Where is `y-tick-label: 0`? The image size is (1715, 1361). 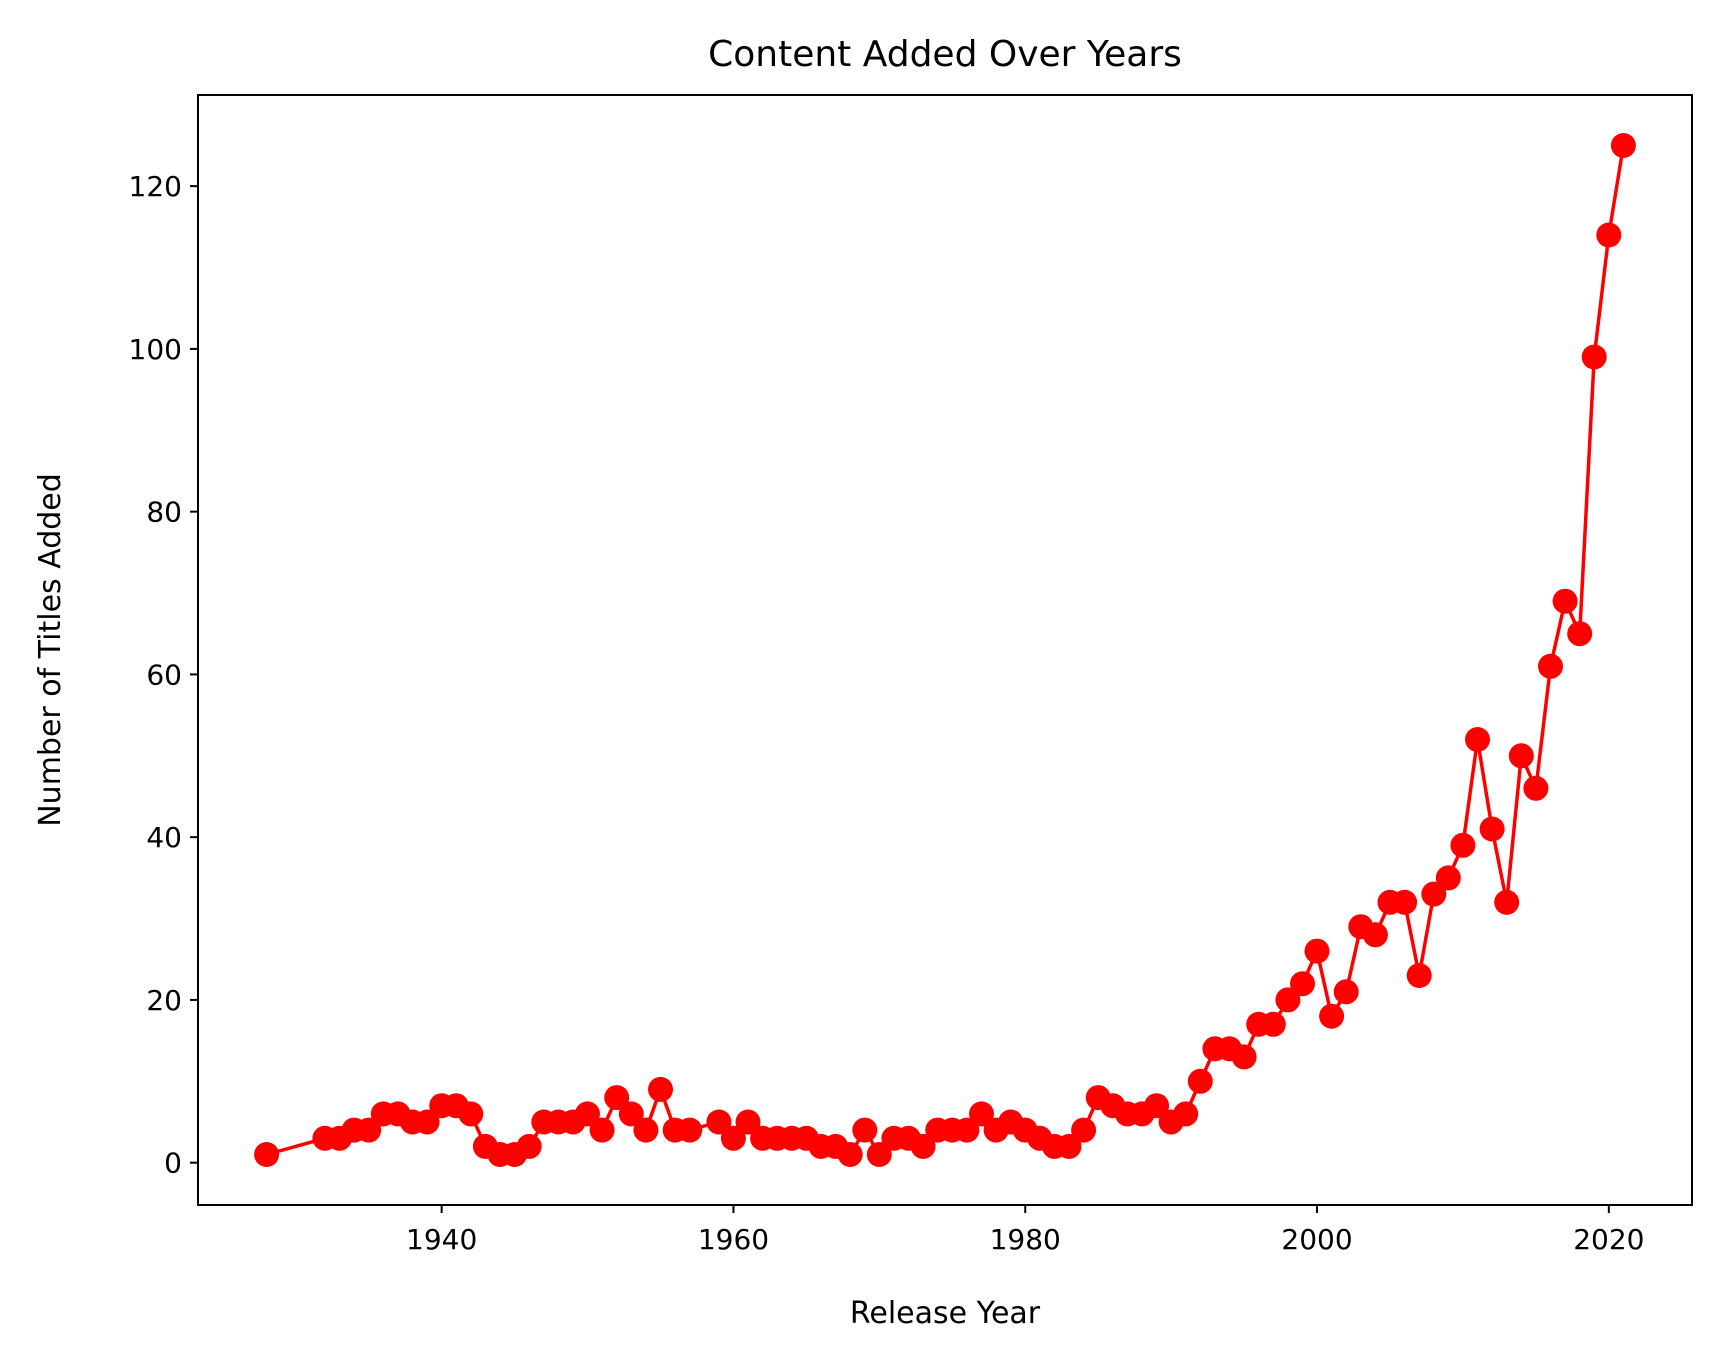
y-tick-label: 0 is located at coordinates (173, 1163).